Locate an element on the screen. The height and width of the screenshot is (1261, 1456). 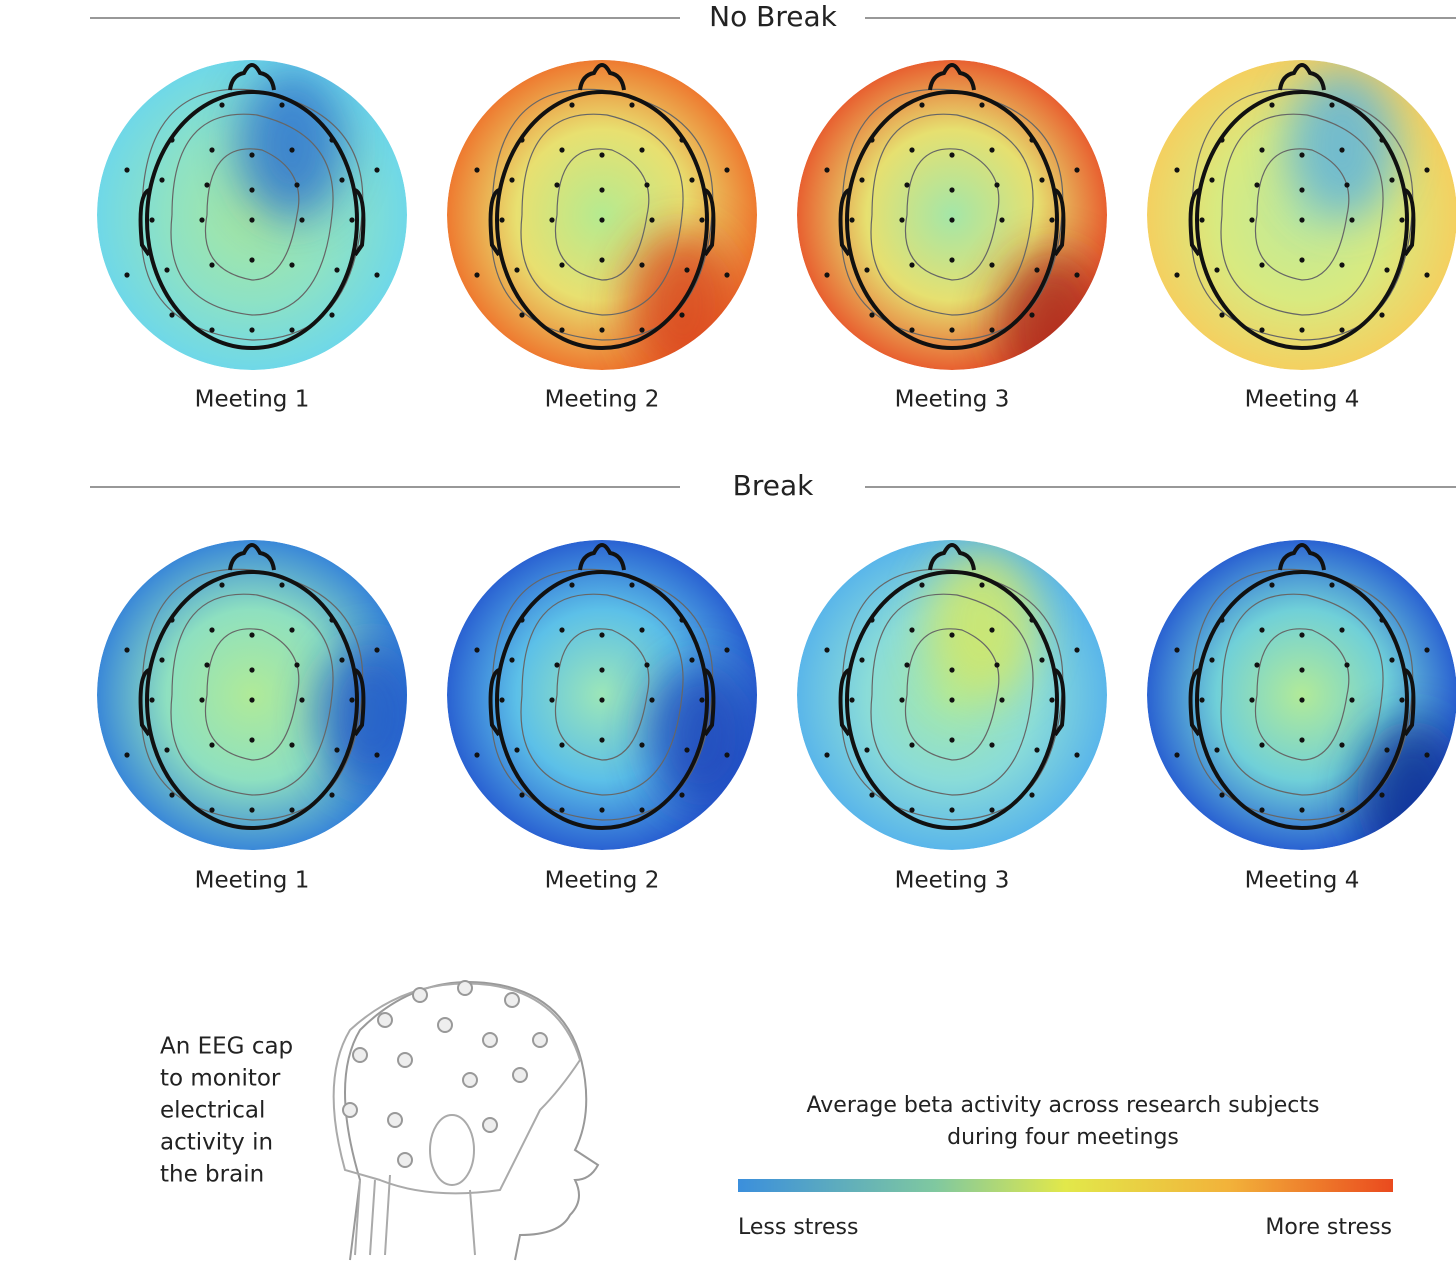
panel-label: Meeting 4 is located at coordinates (1302, 881).